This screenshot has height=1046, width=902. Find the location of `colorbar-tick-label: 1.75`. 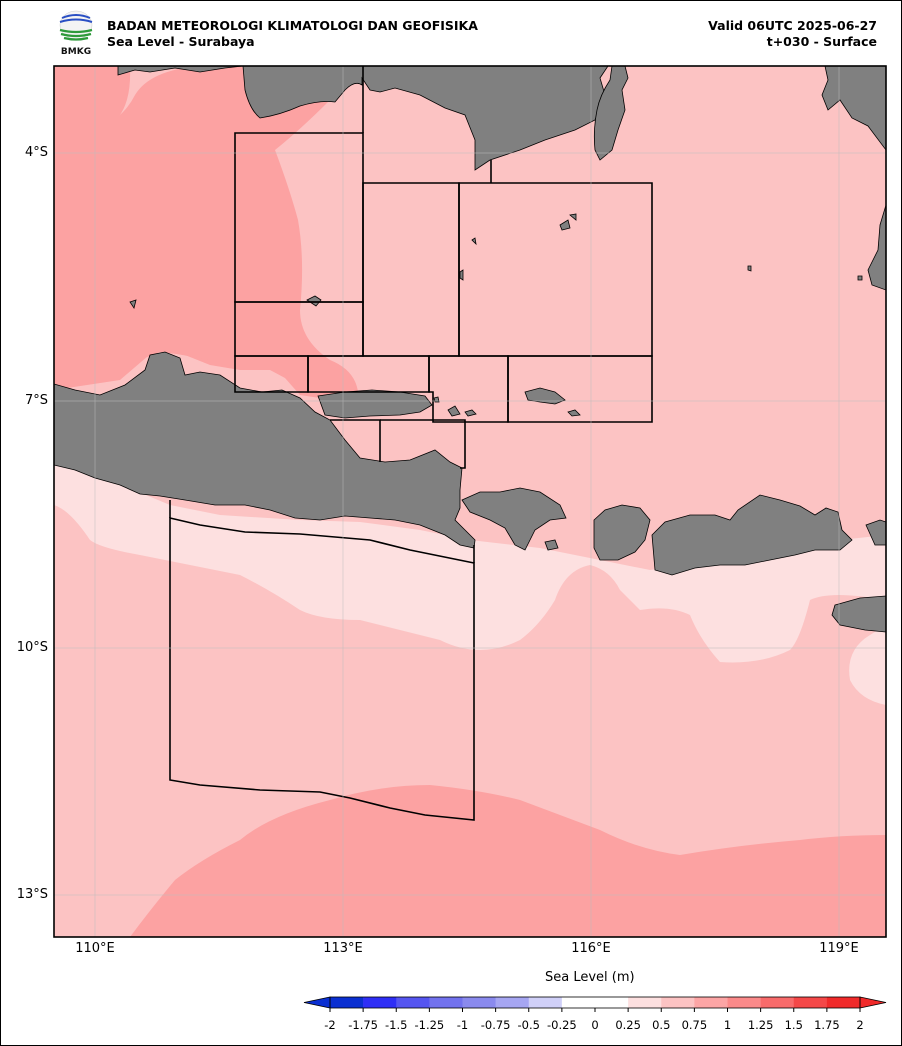

colorbar-tick-label: 1.75 is located at coordinates (827, 1025).